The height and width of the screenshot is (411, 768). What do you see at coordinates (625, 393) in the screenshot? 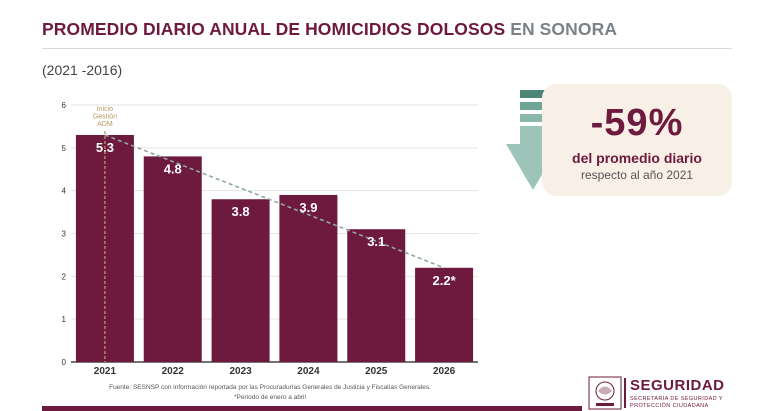
I see `logo-divider` at bounding box center [625, 393].